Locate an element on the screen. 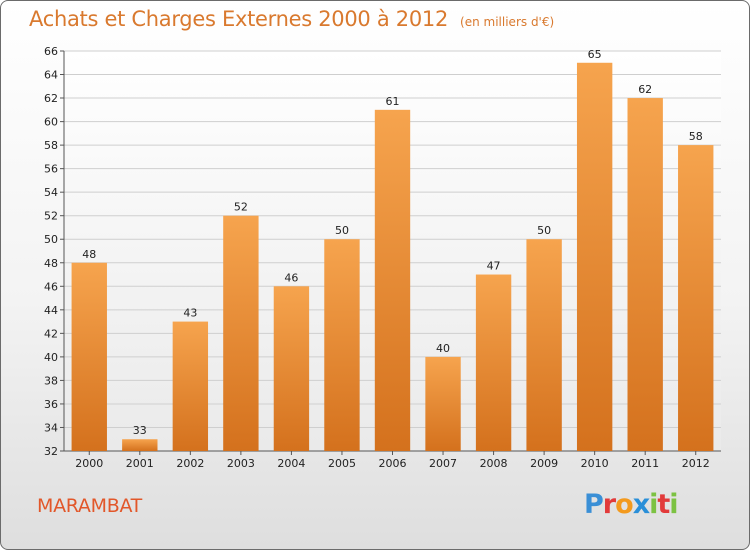 This screenshot has width=750, height=550. data-label: 48 is located at coordinates (89, 254).